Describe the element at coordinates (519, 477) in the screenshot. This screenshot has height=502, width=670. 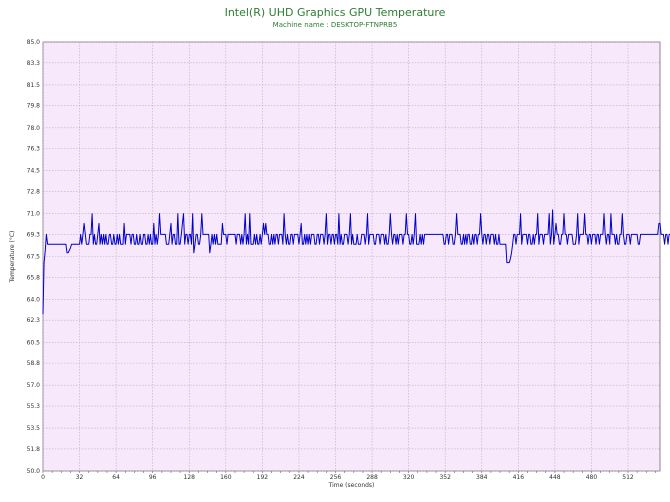
I see `x-tick-label: 416` at that location.